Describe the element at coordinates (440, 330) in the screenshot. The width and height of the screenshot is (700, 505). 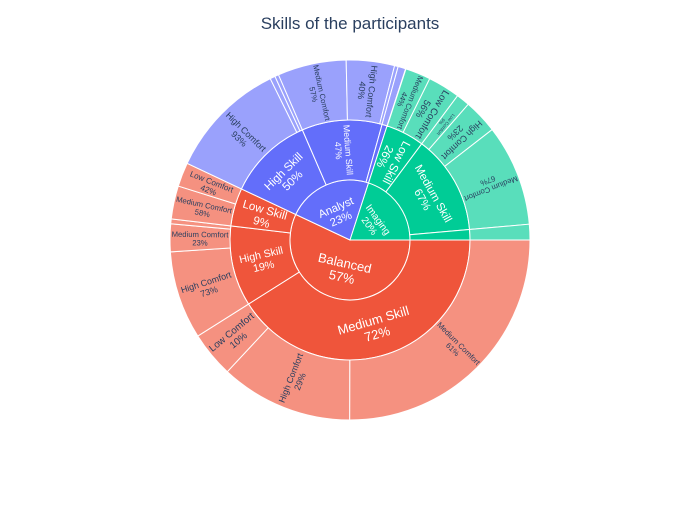
I see `slice-balanced-medium-skill-medium-comfort` at that location.